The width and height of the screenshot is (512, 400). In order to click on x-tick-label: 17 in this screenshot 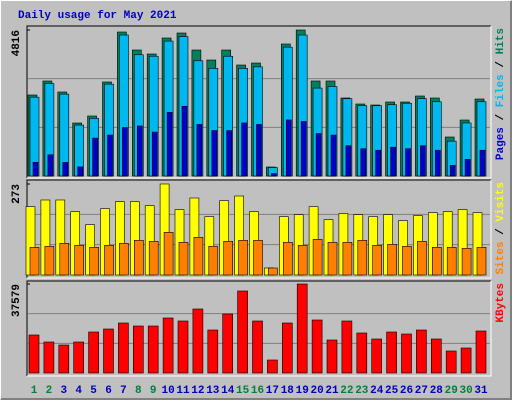, I will do `click(272, 391)`.